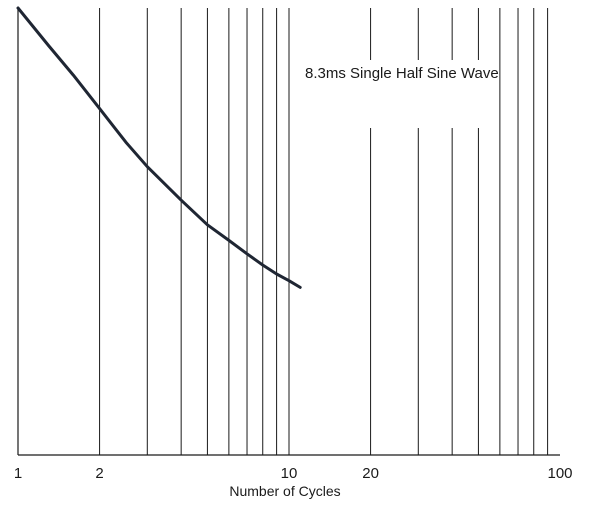 The image size is (598, 509). What do you see at coordinates (402, 73) in the screenshot?
I see `annotation-text: 8.3ms Single Half Sine Wave` at bounding box center [402, 73].